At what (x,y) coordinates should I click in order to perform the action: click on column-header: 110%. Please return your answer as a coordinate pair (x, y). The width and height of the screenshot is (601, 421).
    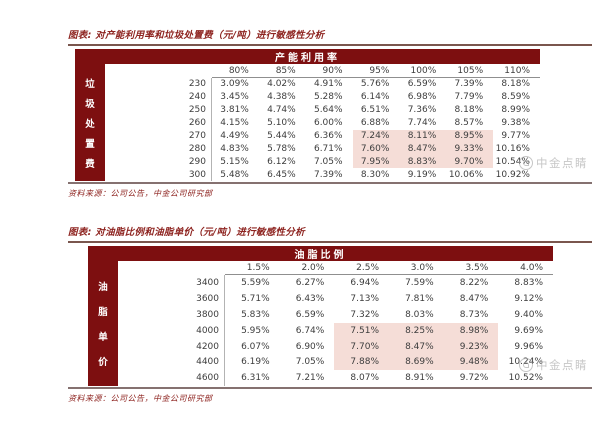
    Looking at the image, I should click on (516, 71).